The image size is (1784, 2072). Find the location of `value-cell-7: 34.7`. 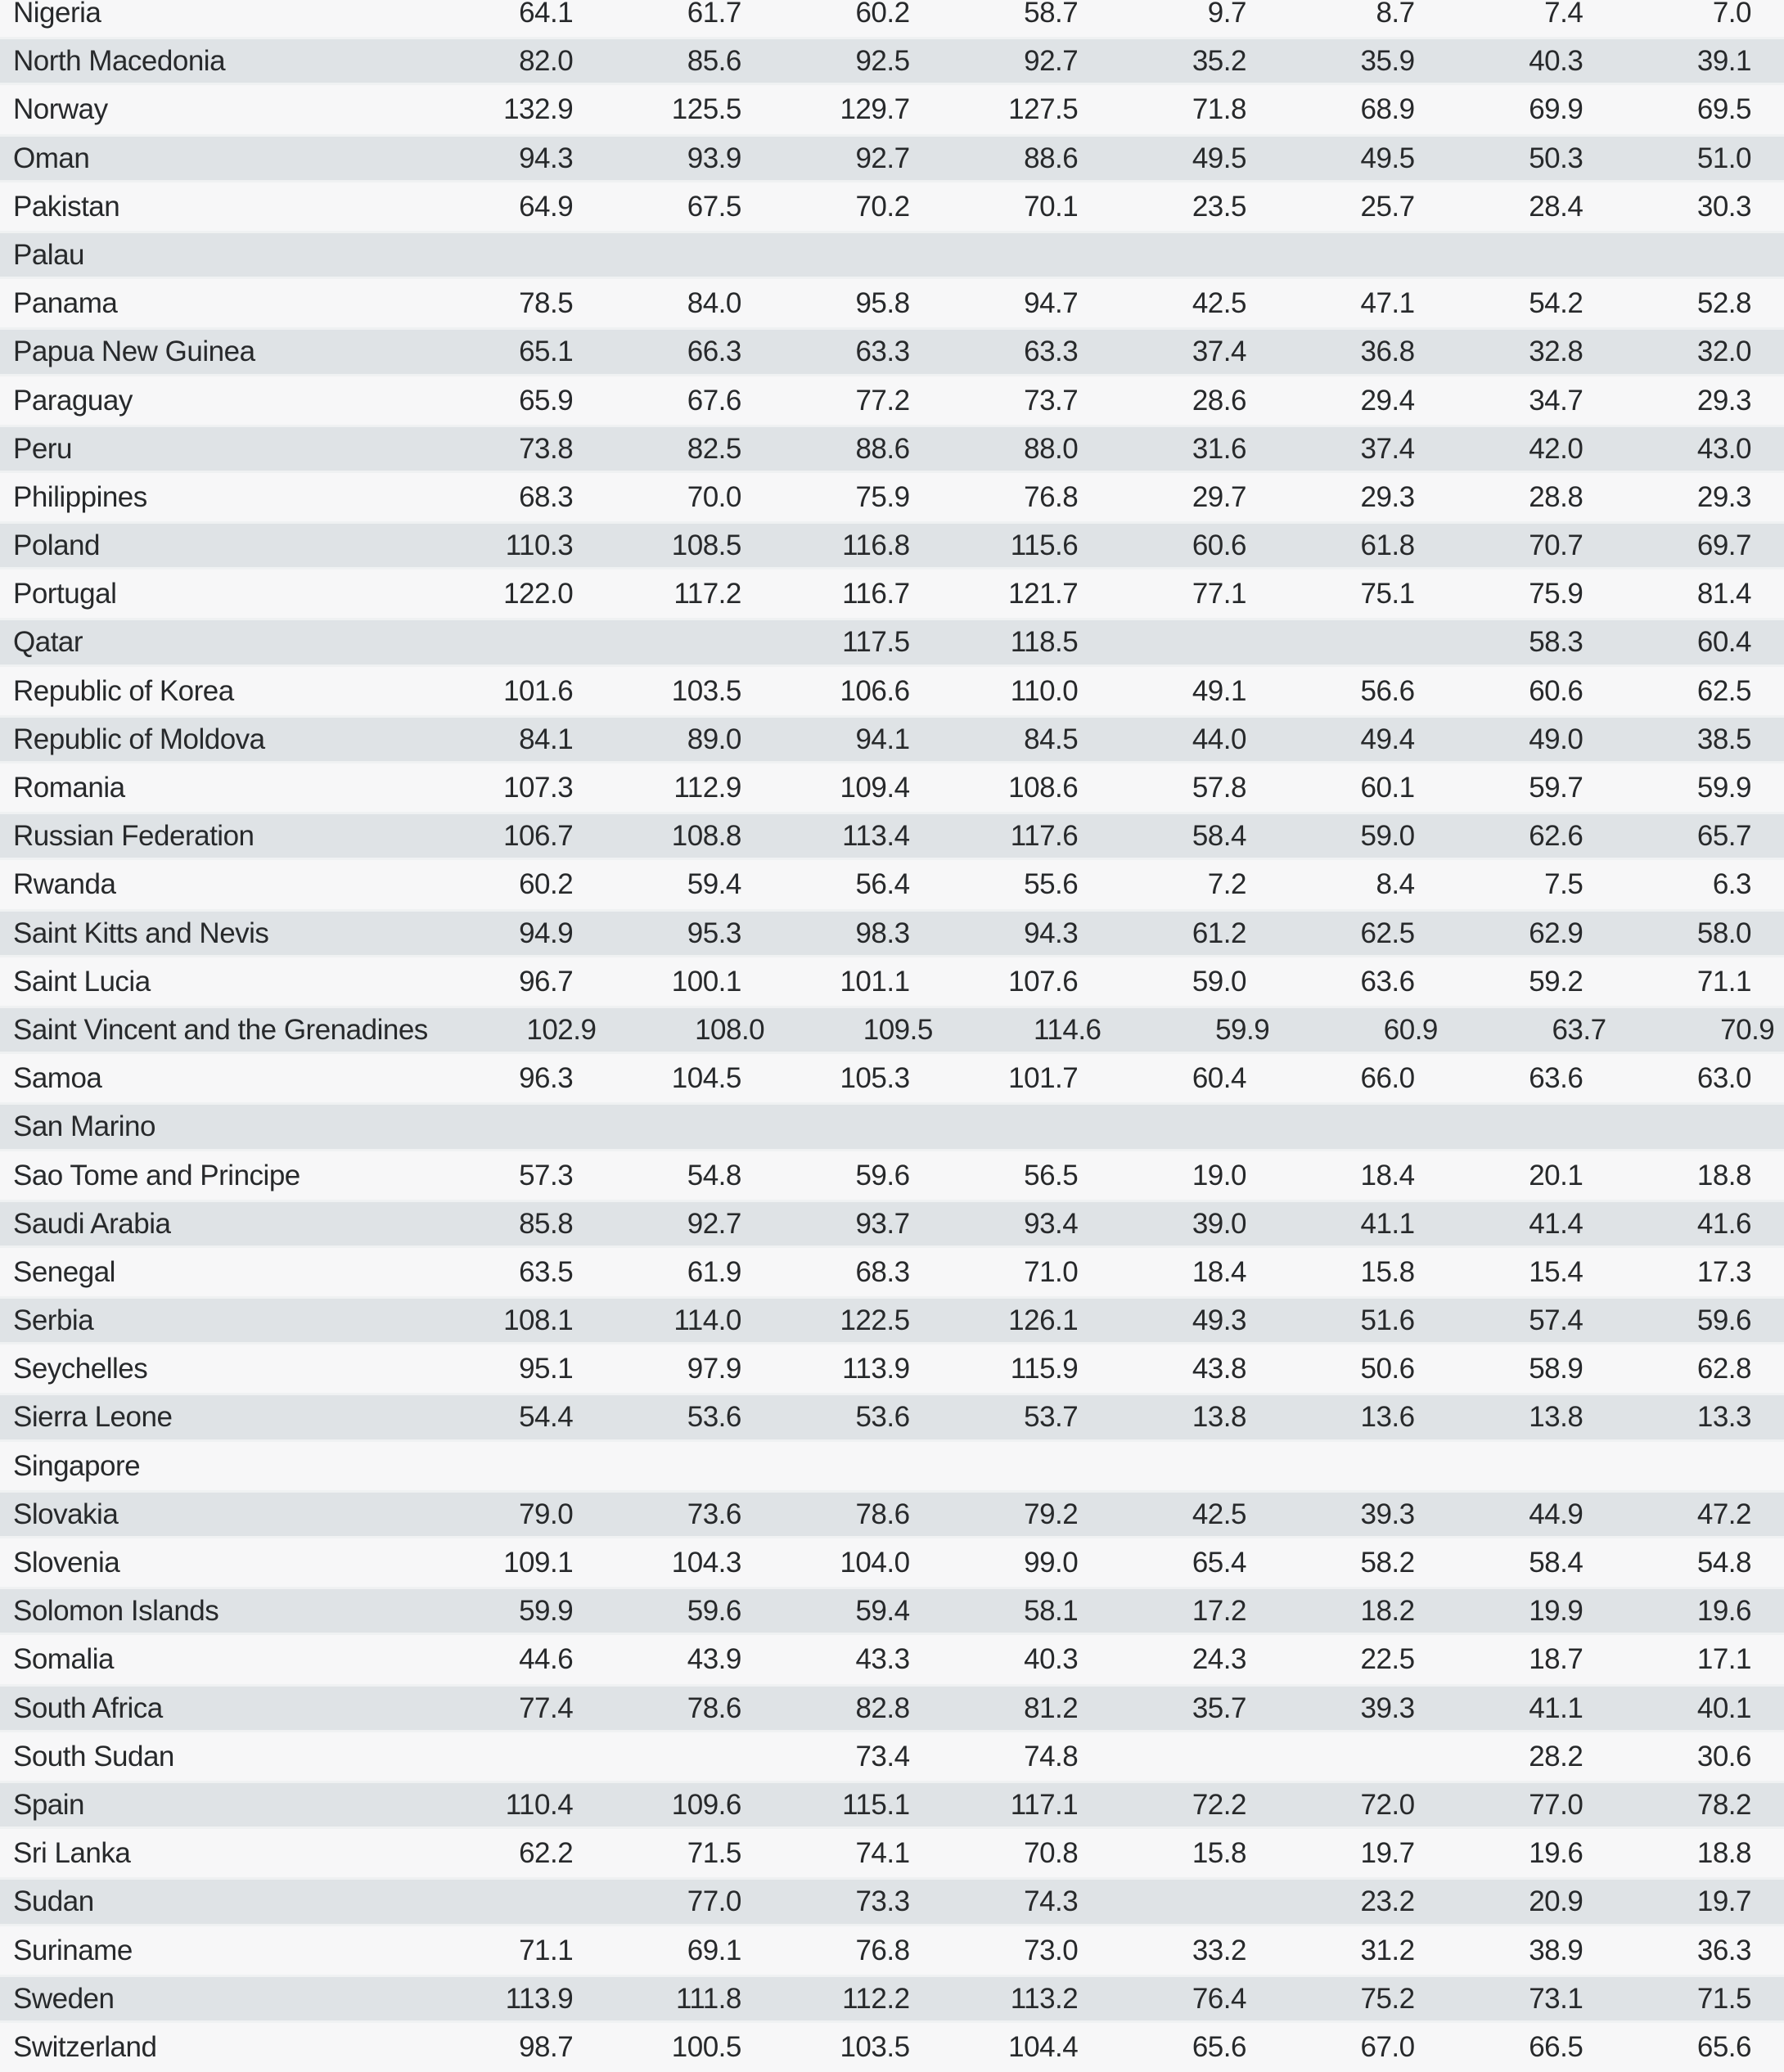

value-cell-7: 34.7 is located at coordinates (1557, 400).